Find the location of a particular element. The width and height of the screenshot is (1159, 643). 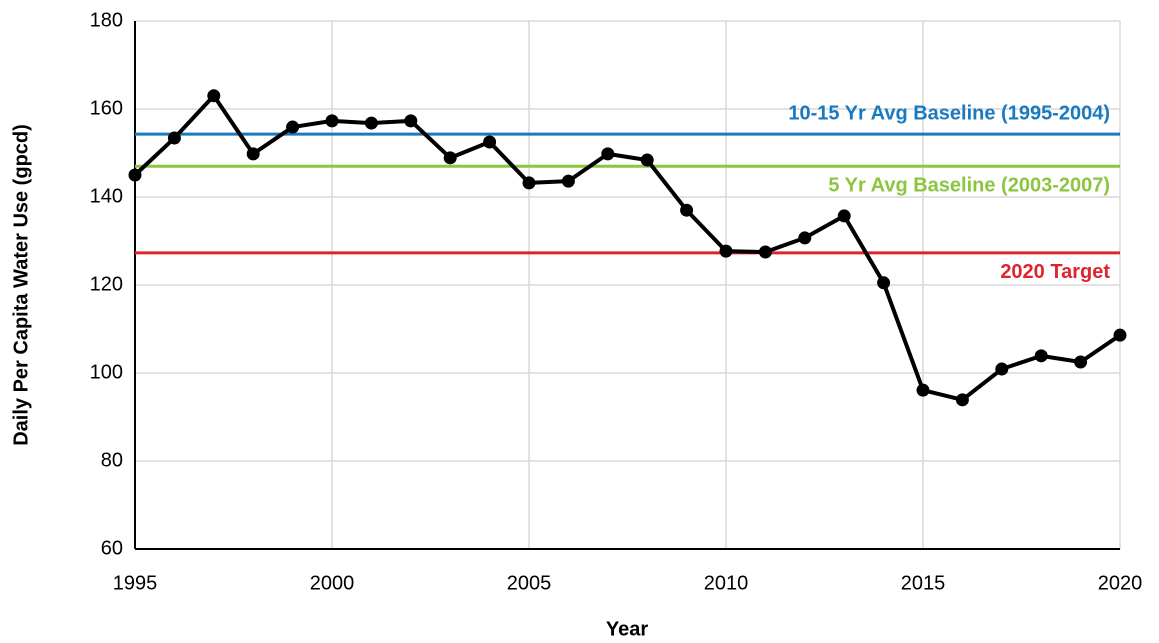

reference-label: 2020 Target is located at coordinates (1055, 272).